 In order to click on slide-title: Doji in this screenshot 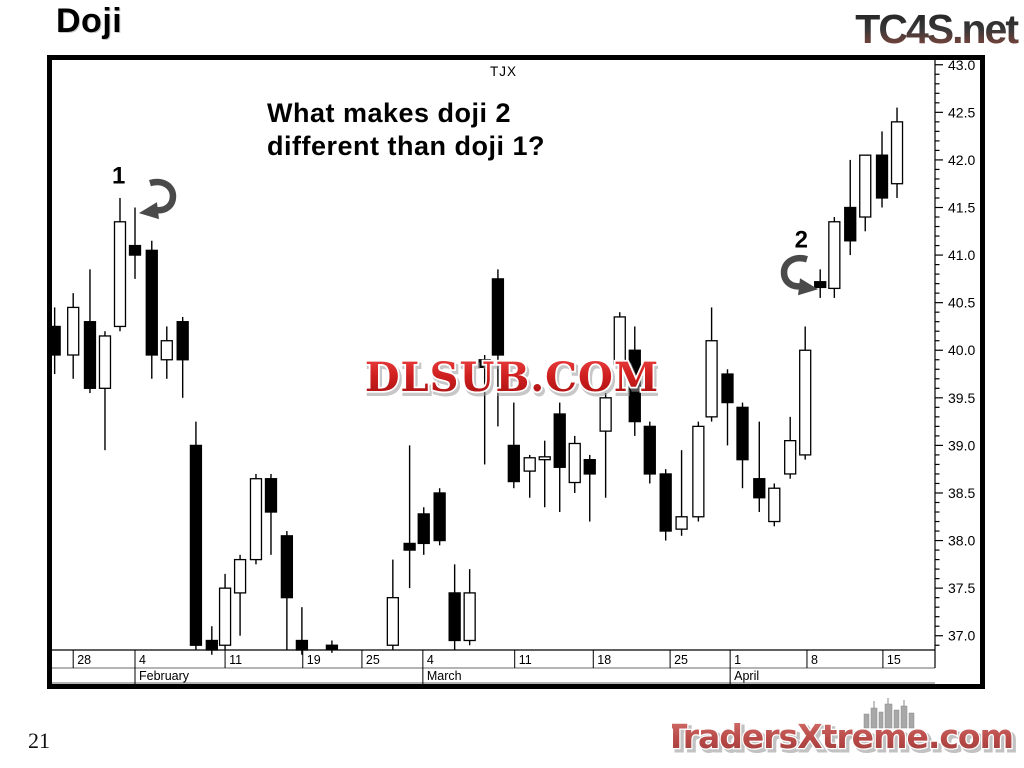, I will do `click(89, 21)`.